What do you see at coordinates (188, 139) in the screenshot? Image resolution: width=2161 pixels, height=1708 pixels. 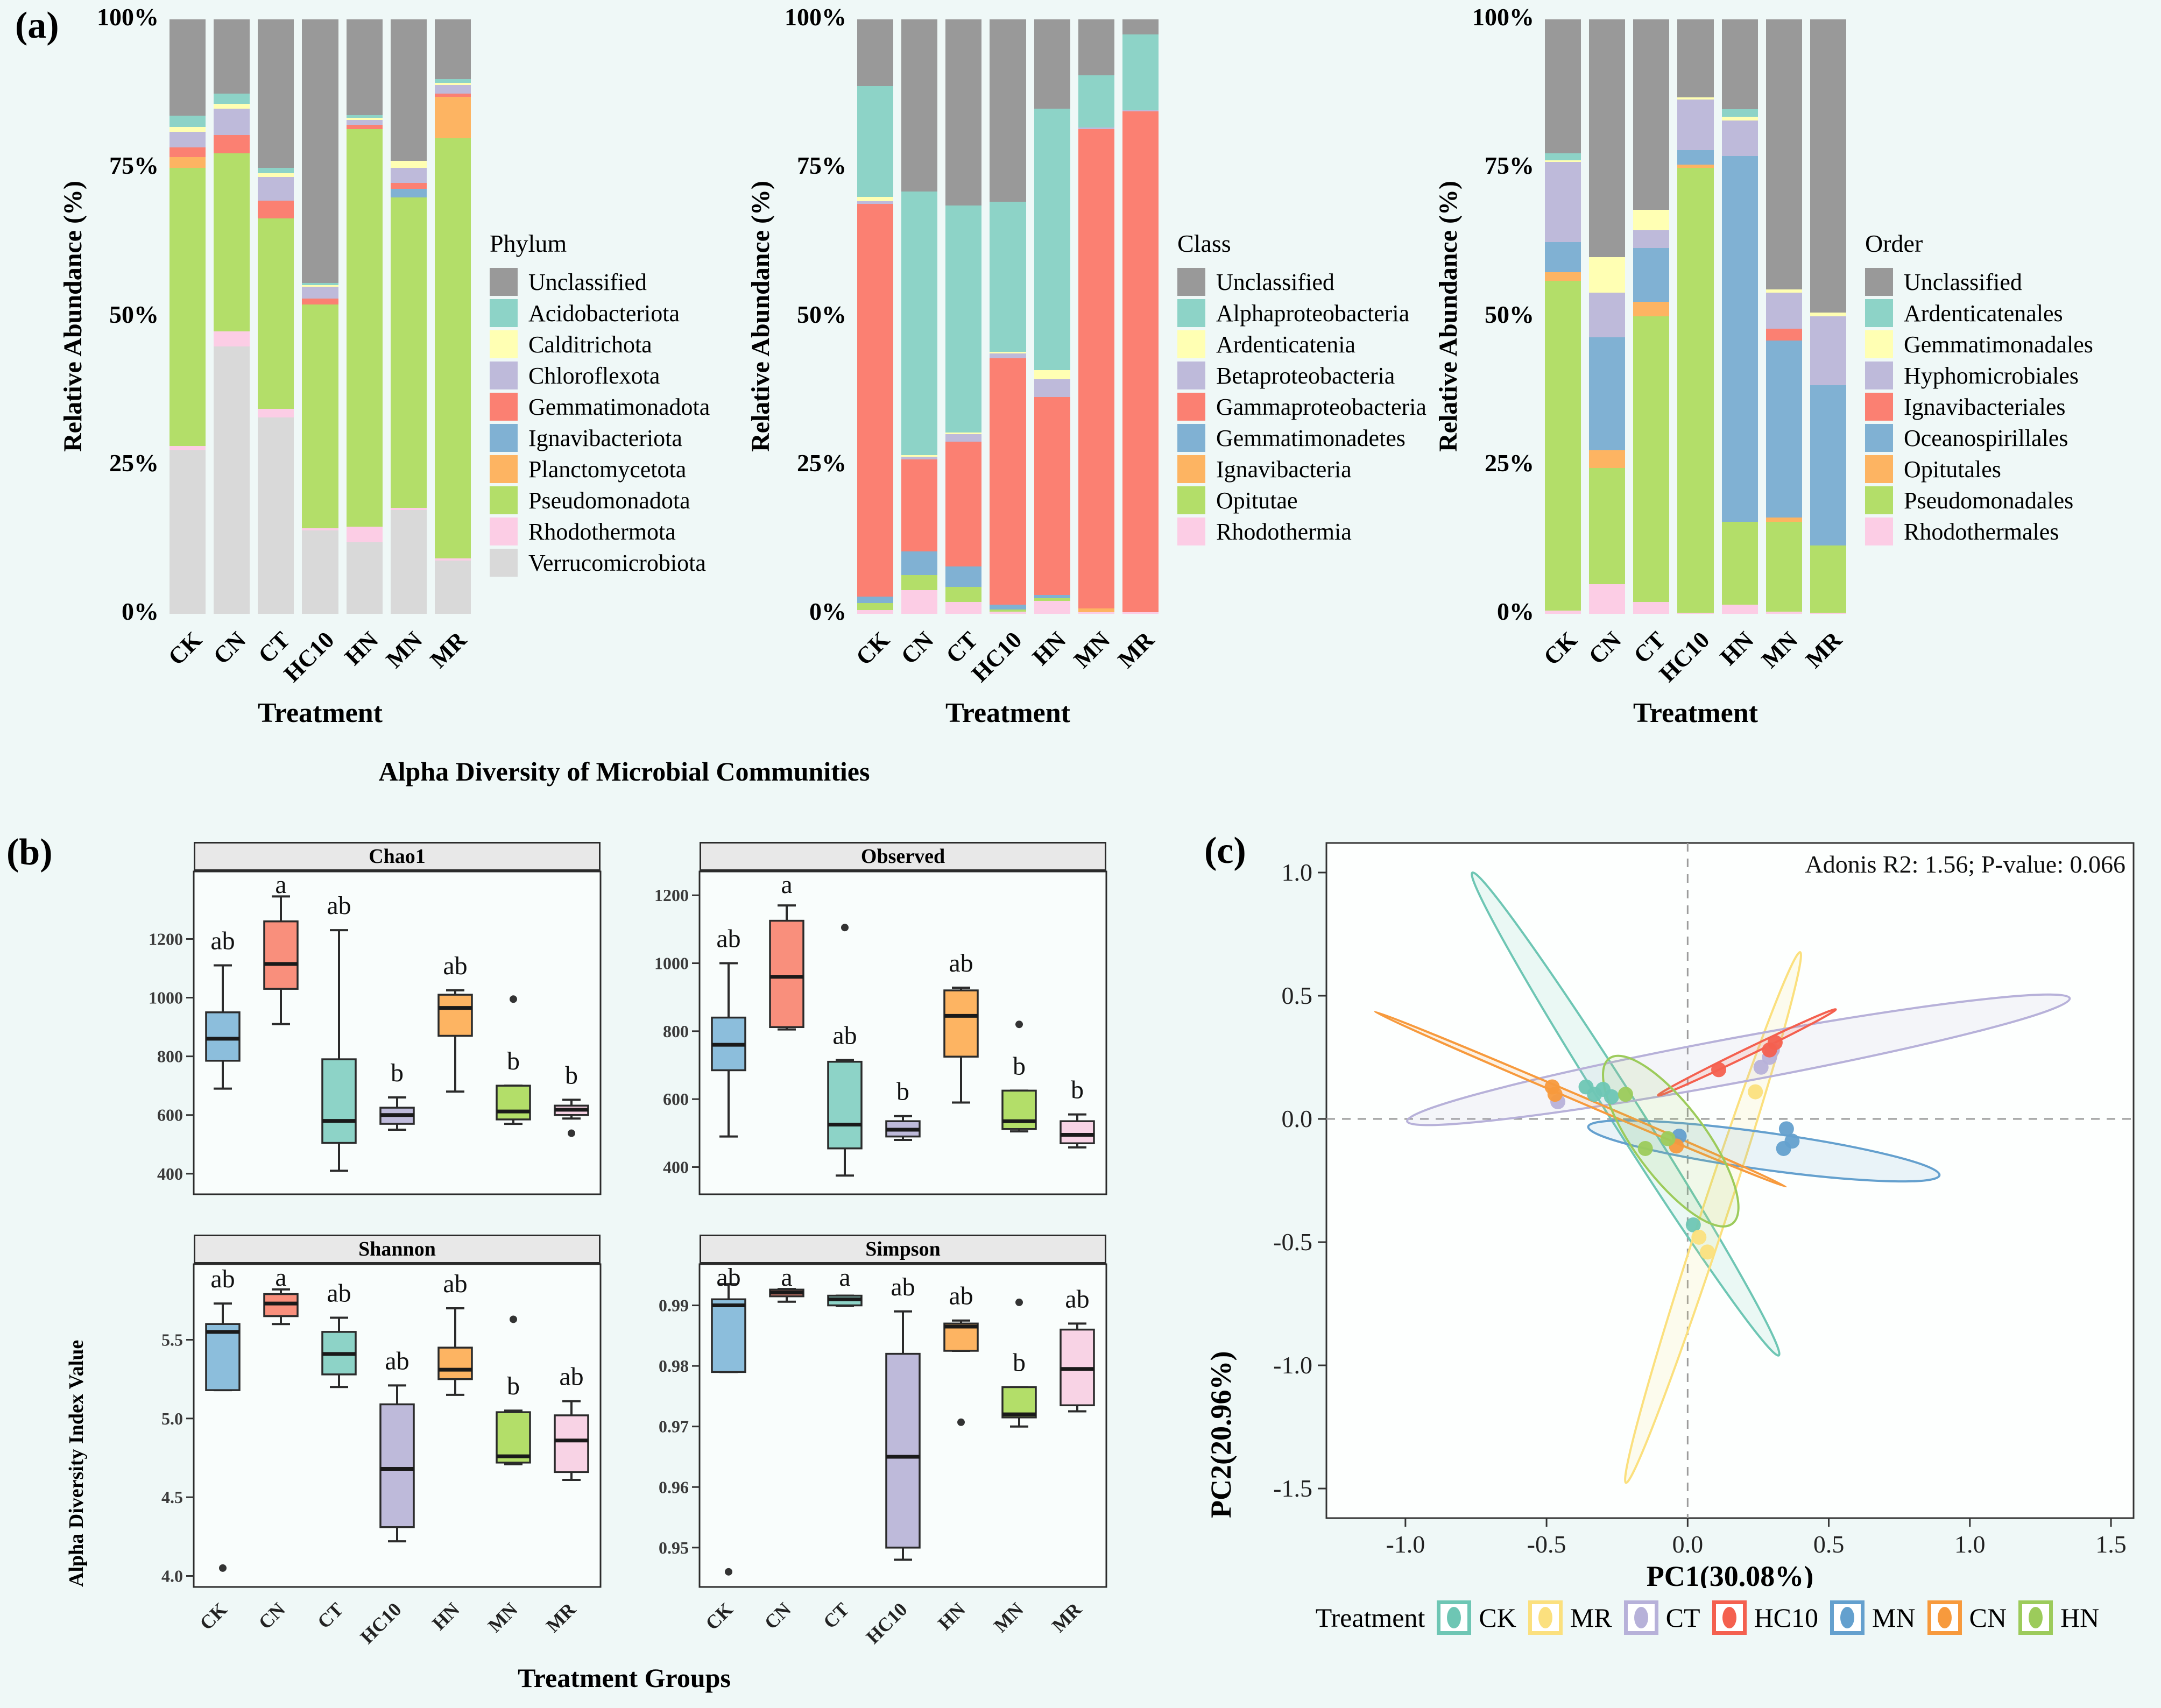 I see `segment-Chloroflexota` at bounding box center [188, 139].